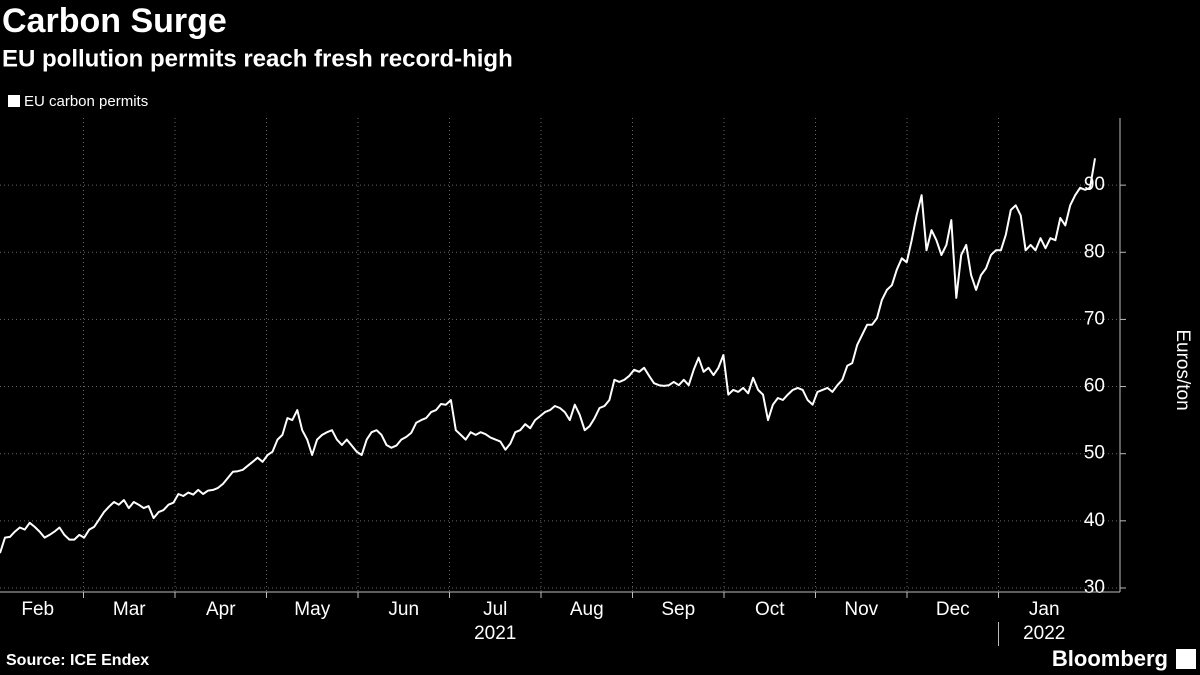 The width and height of the screenshot is (1200, 675). I want to click on x-tick-label: Feb, so click(37, 609).